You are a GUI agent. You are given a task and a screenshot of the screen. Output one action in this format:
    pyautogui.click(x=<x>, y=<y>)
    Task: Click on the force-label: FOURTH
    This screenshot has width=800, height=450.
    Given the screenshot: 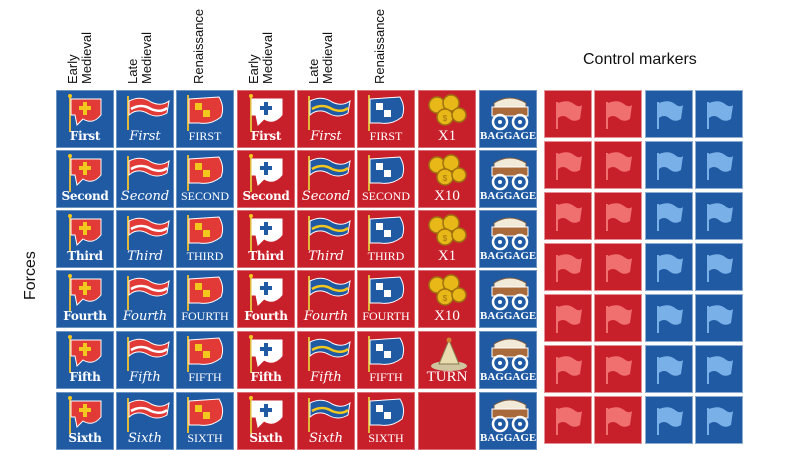 What is the action you would take?
    pyautogui.click(x=205, y=316)
    